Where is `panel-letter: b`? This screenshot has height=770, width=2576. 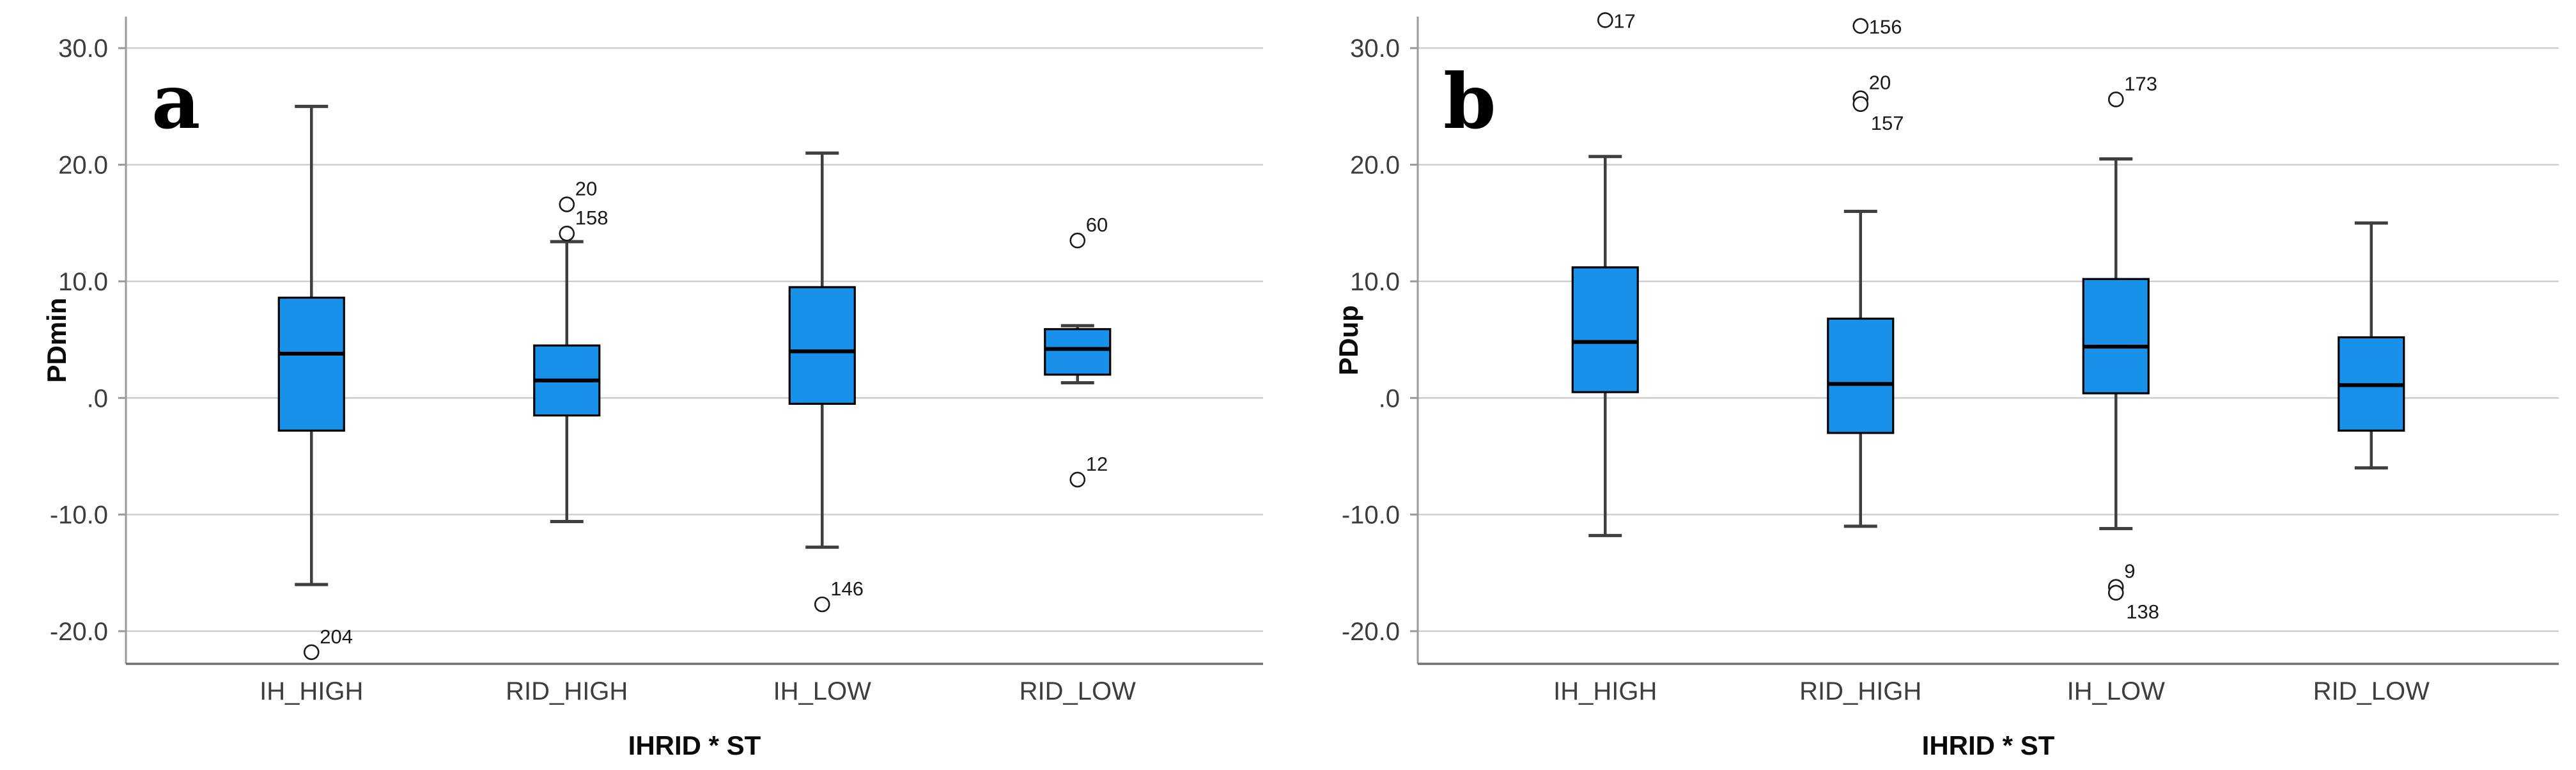 panel-letter: b is located at coordinates (1469, 102).